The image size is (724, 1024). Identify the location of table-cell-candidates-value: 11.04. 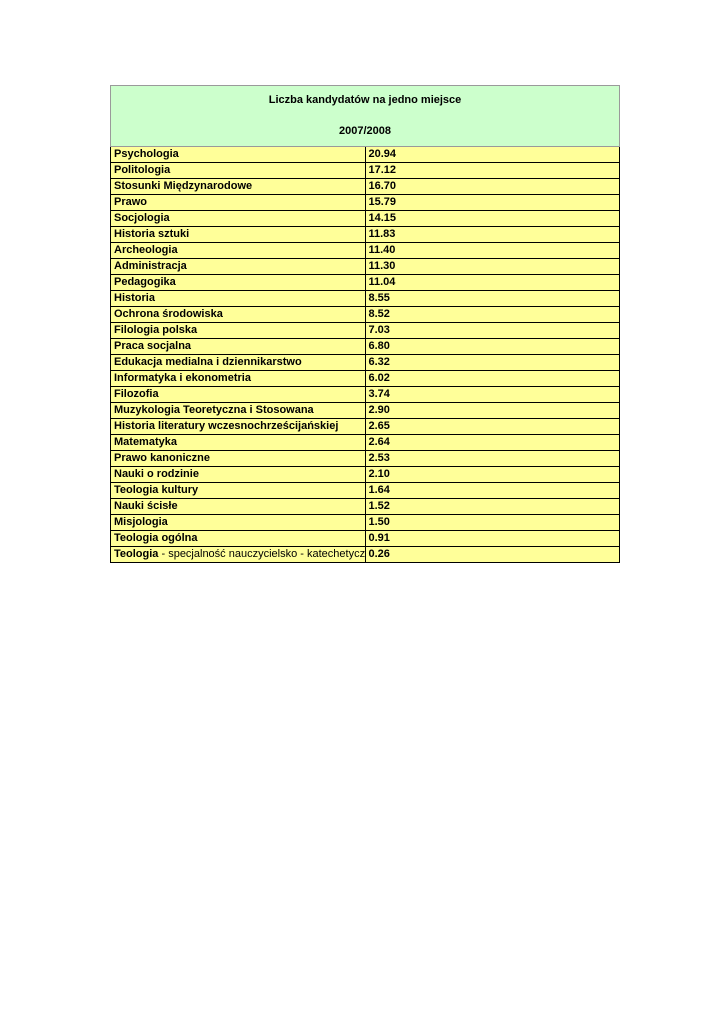
(492, 282).